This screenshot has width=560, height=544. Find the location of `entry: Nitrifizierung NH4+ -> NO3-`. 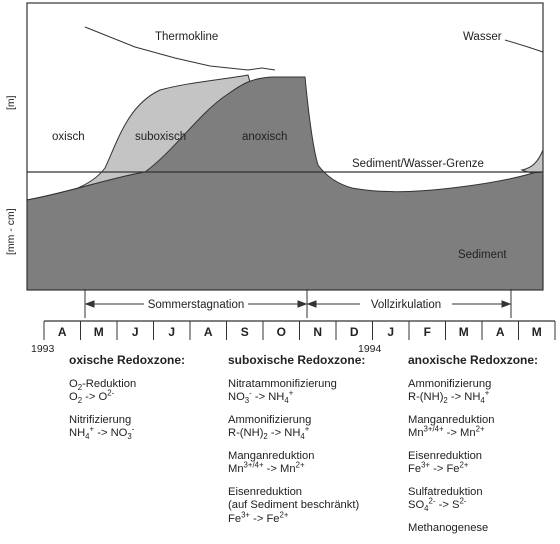

entry: Nitrifizierung NH4+ -> NO3- is located at coordinates (127, 427).